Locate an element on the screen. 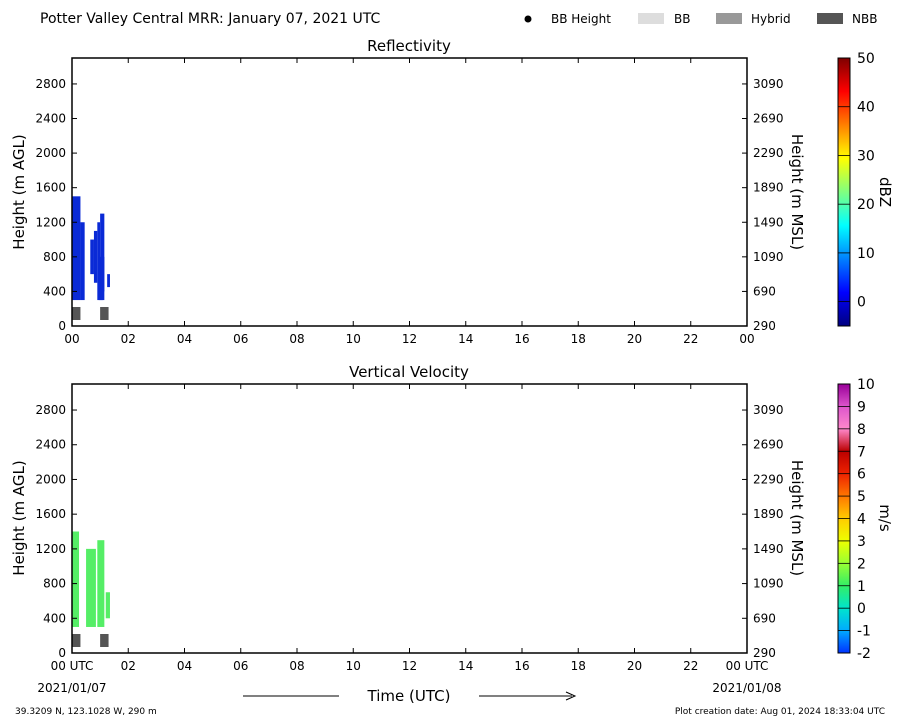 This screenshot has height=725, width=900. legend-bb-height-marker is located at coordinates (528, 19).